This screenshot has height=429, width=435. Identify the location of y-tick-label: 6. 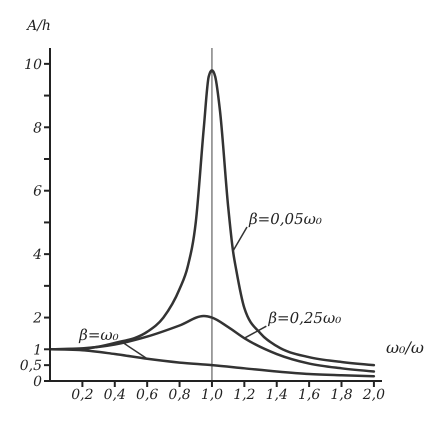
(37, 192).